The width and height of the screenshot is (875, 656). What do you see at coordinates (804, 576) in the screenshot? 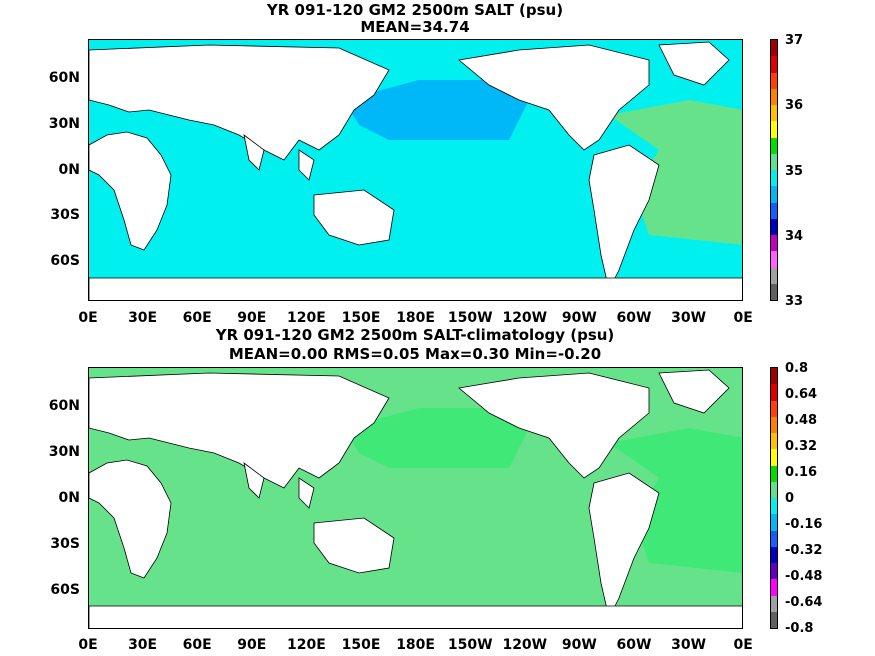
I see `cbar2-label: -0.48` at bounding box center [804, 576].